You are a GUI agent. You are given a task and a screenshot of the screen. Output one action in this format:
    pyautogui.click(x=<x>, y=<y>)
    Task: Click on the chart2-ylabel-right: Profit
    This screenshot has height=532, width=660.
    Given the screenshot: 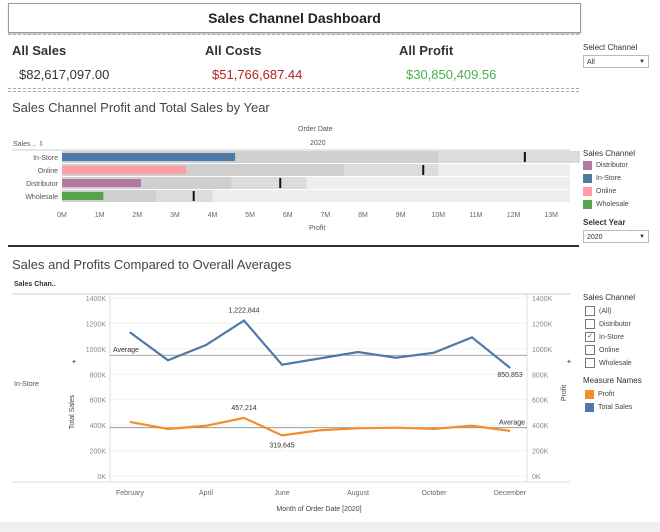 What is the action you would take?
    pyautogui.click(x=564, y=393)
    